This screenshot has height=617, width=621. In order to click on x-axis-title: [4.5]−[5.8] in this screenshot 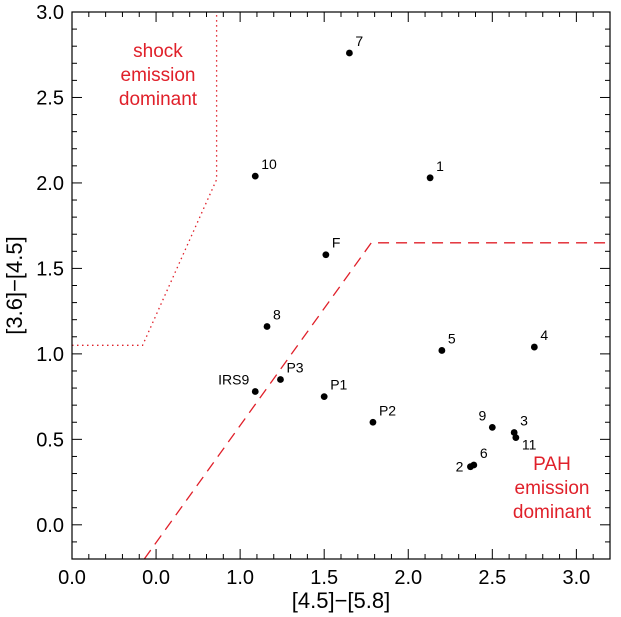, I will do `click(341, 600)`.